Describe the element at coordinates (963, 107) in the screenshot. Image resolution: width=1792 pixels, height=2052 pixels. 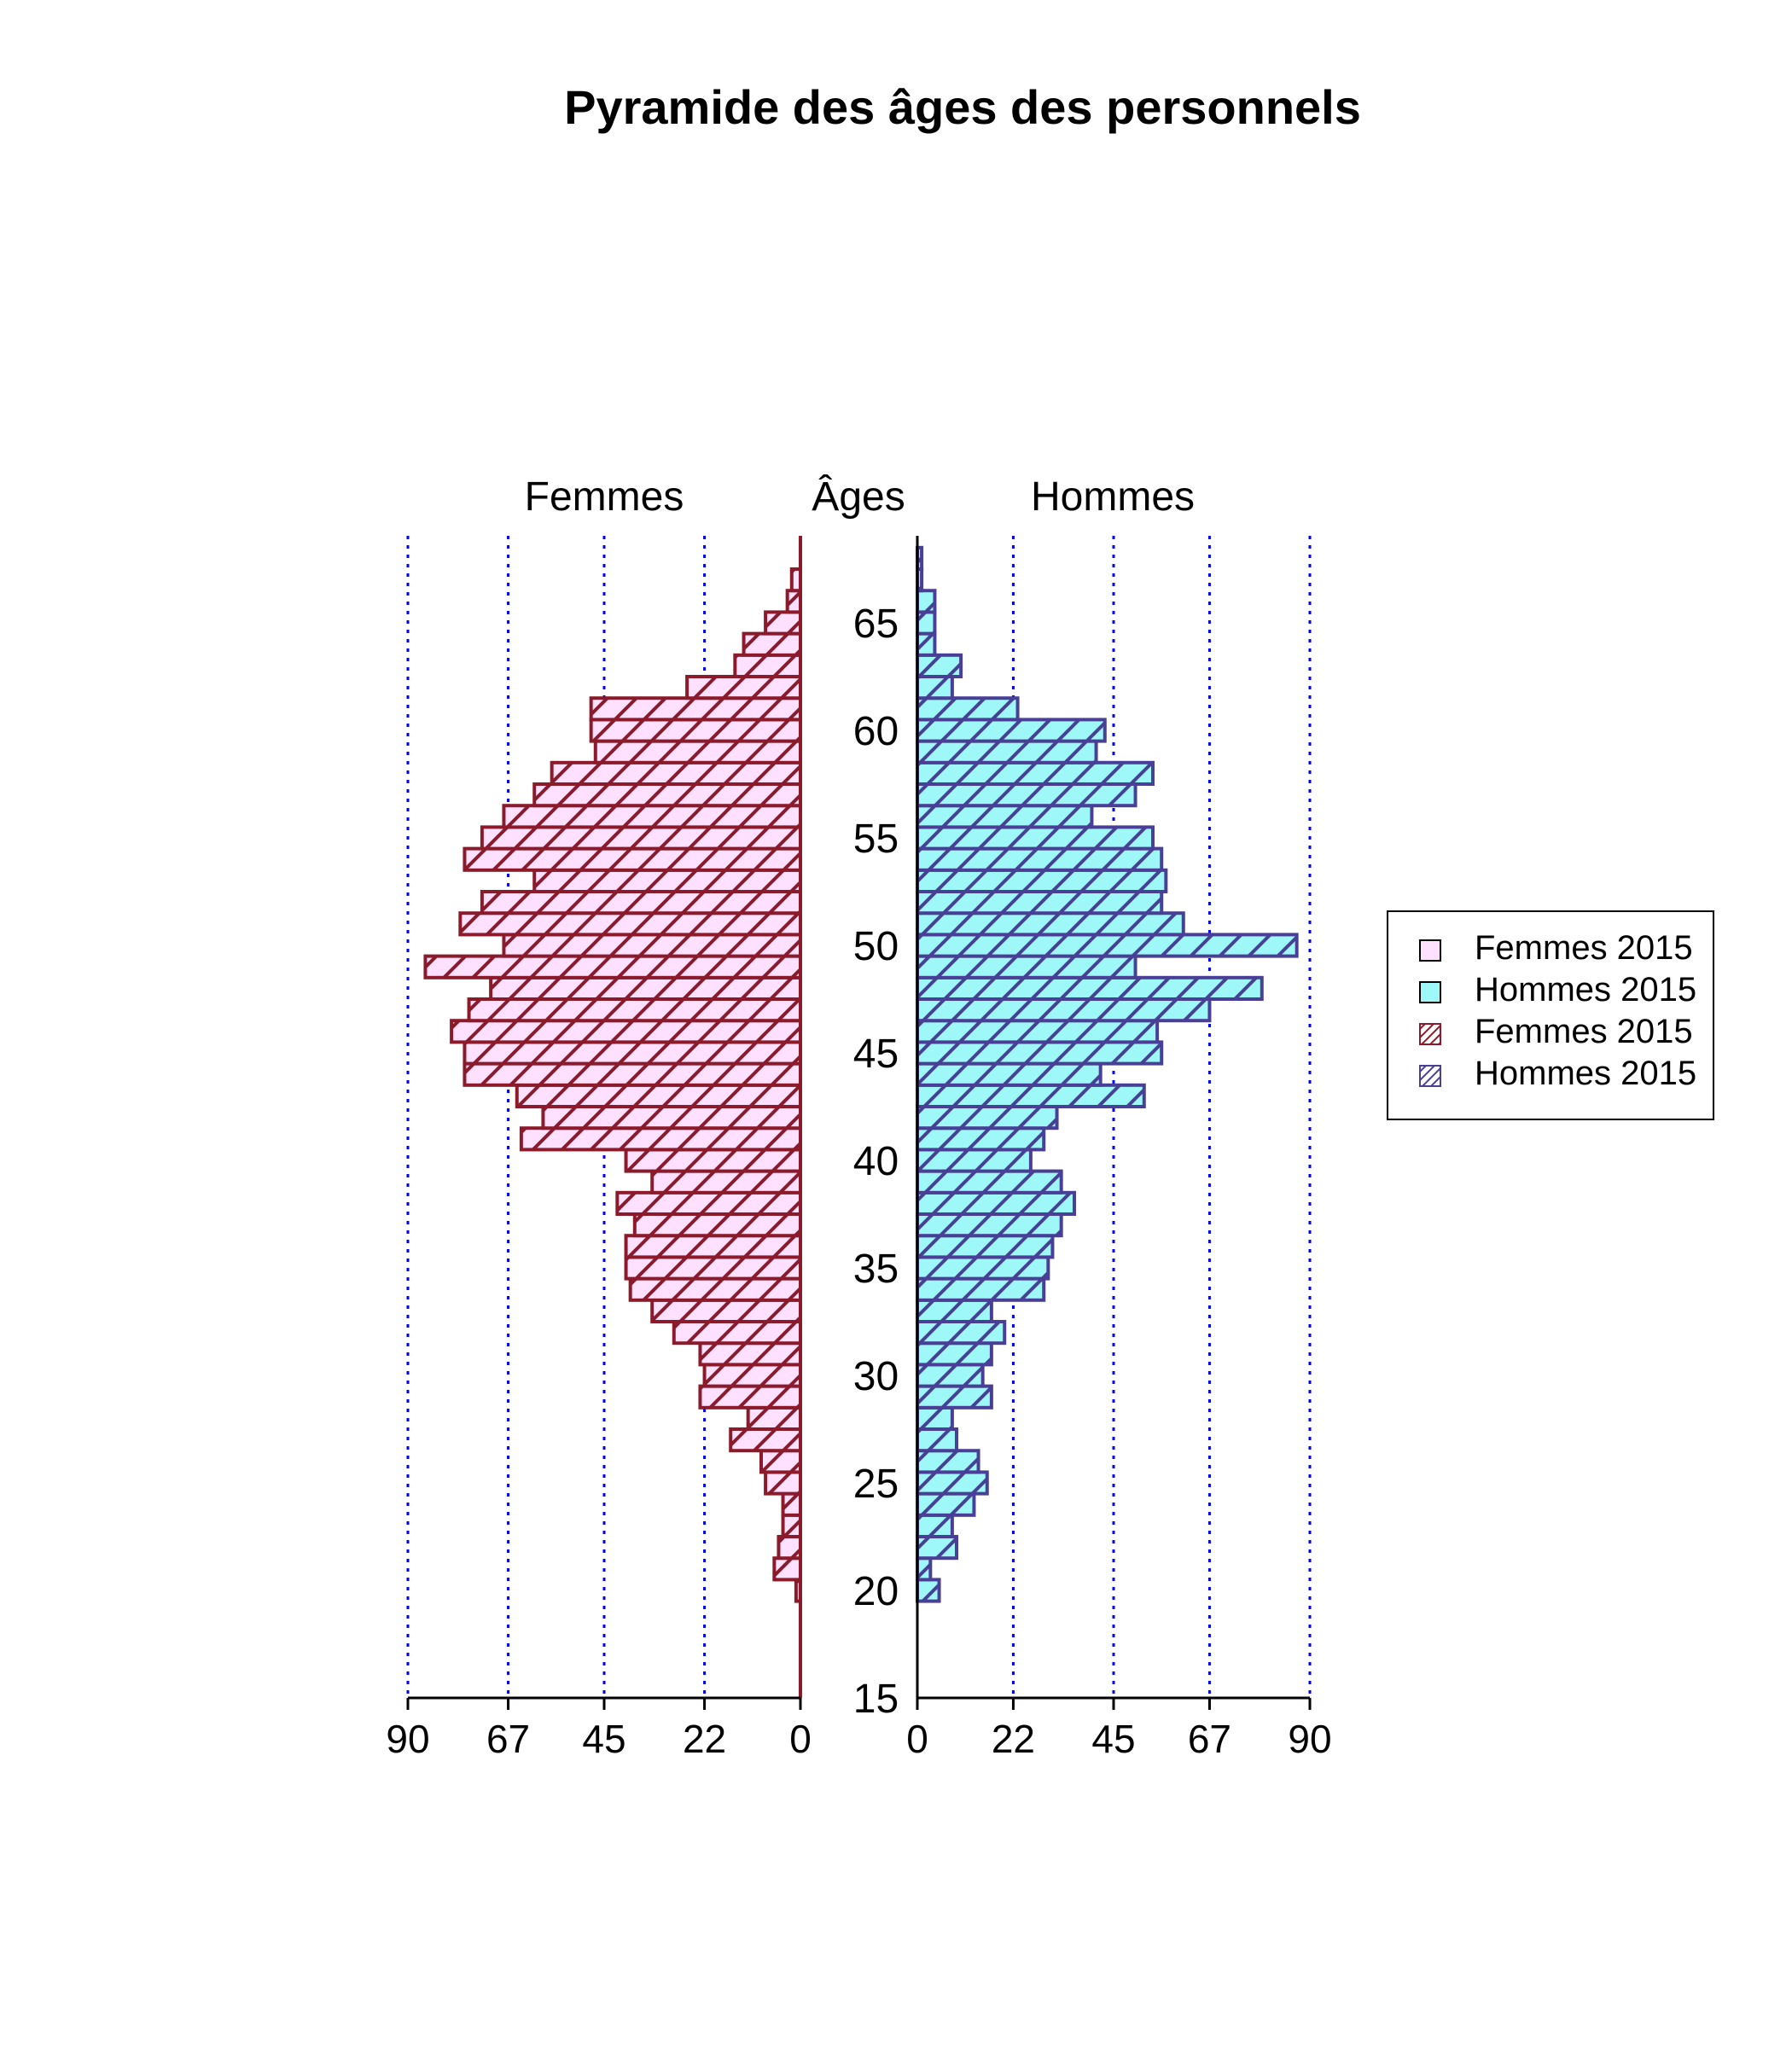
I see `chart-title: Pyramide des âges des personnels` at that location.